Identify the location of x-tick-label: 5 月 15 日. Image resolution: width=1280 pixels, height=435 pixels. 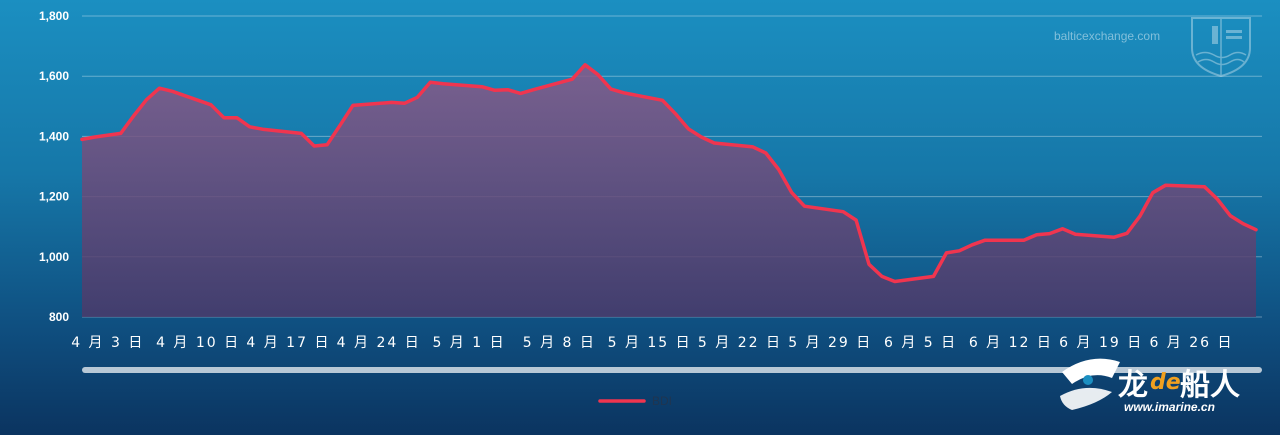
(650, 343).